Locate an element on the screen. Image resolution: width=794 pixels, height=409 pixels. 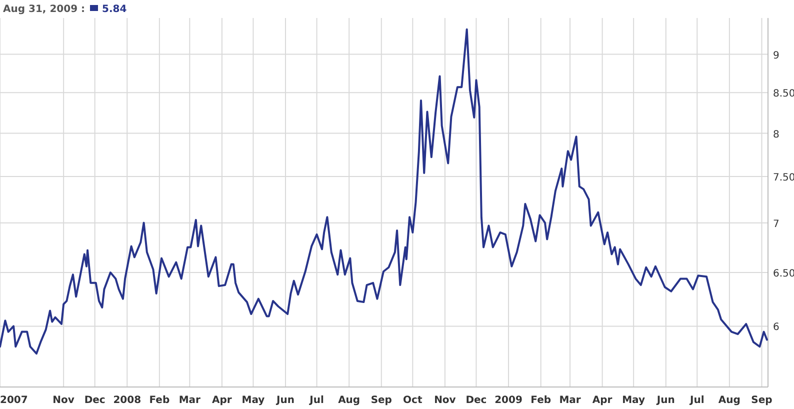
x-tick-label: 2007 is located at coordinates (14, 400).